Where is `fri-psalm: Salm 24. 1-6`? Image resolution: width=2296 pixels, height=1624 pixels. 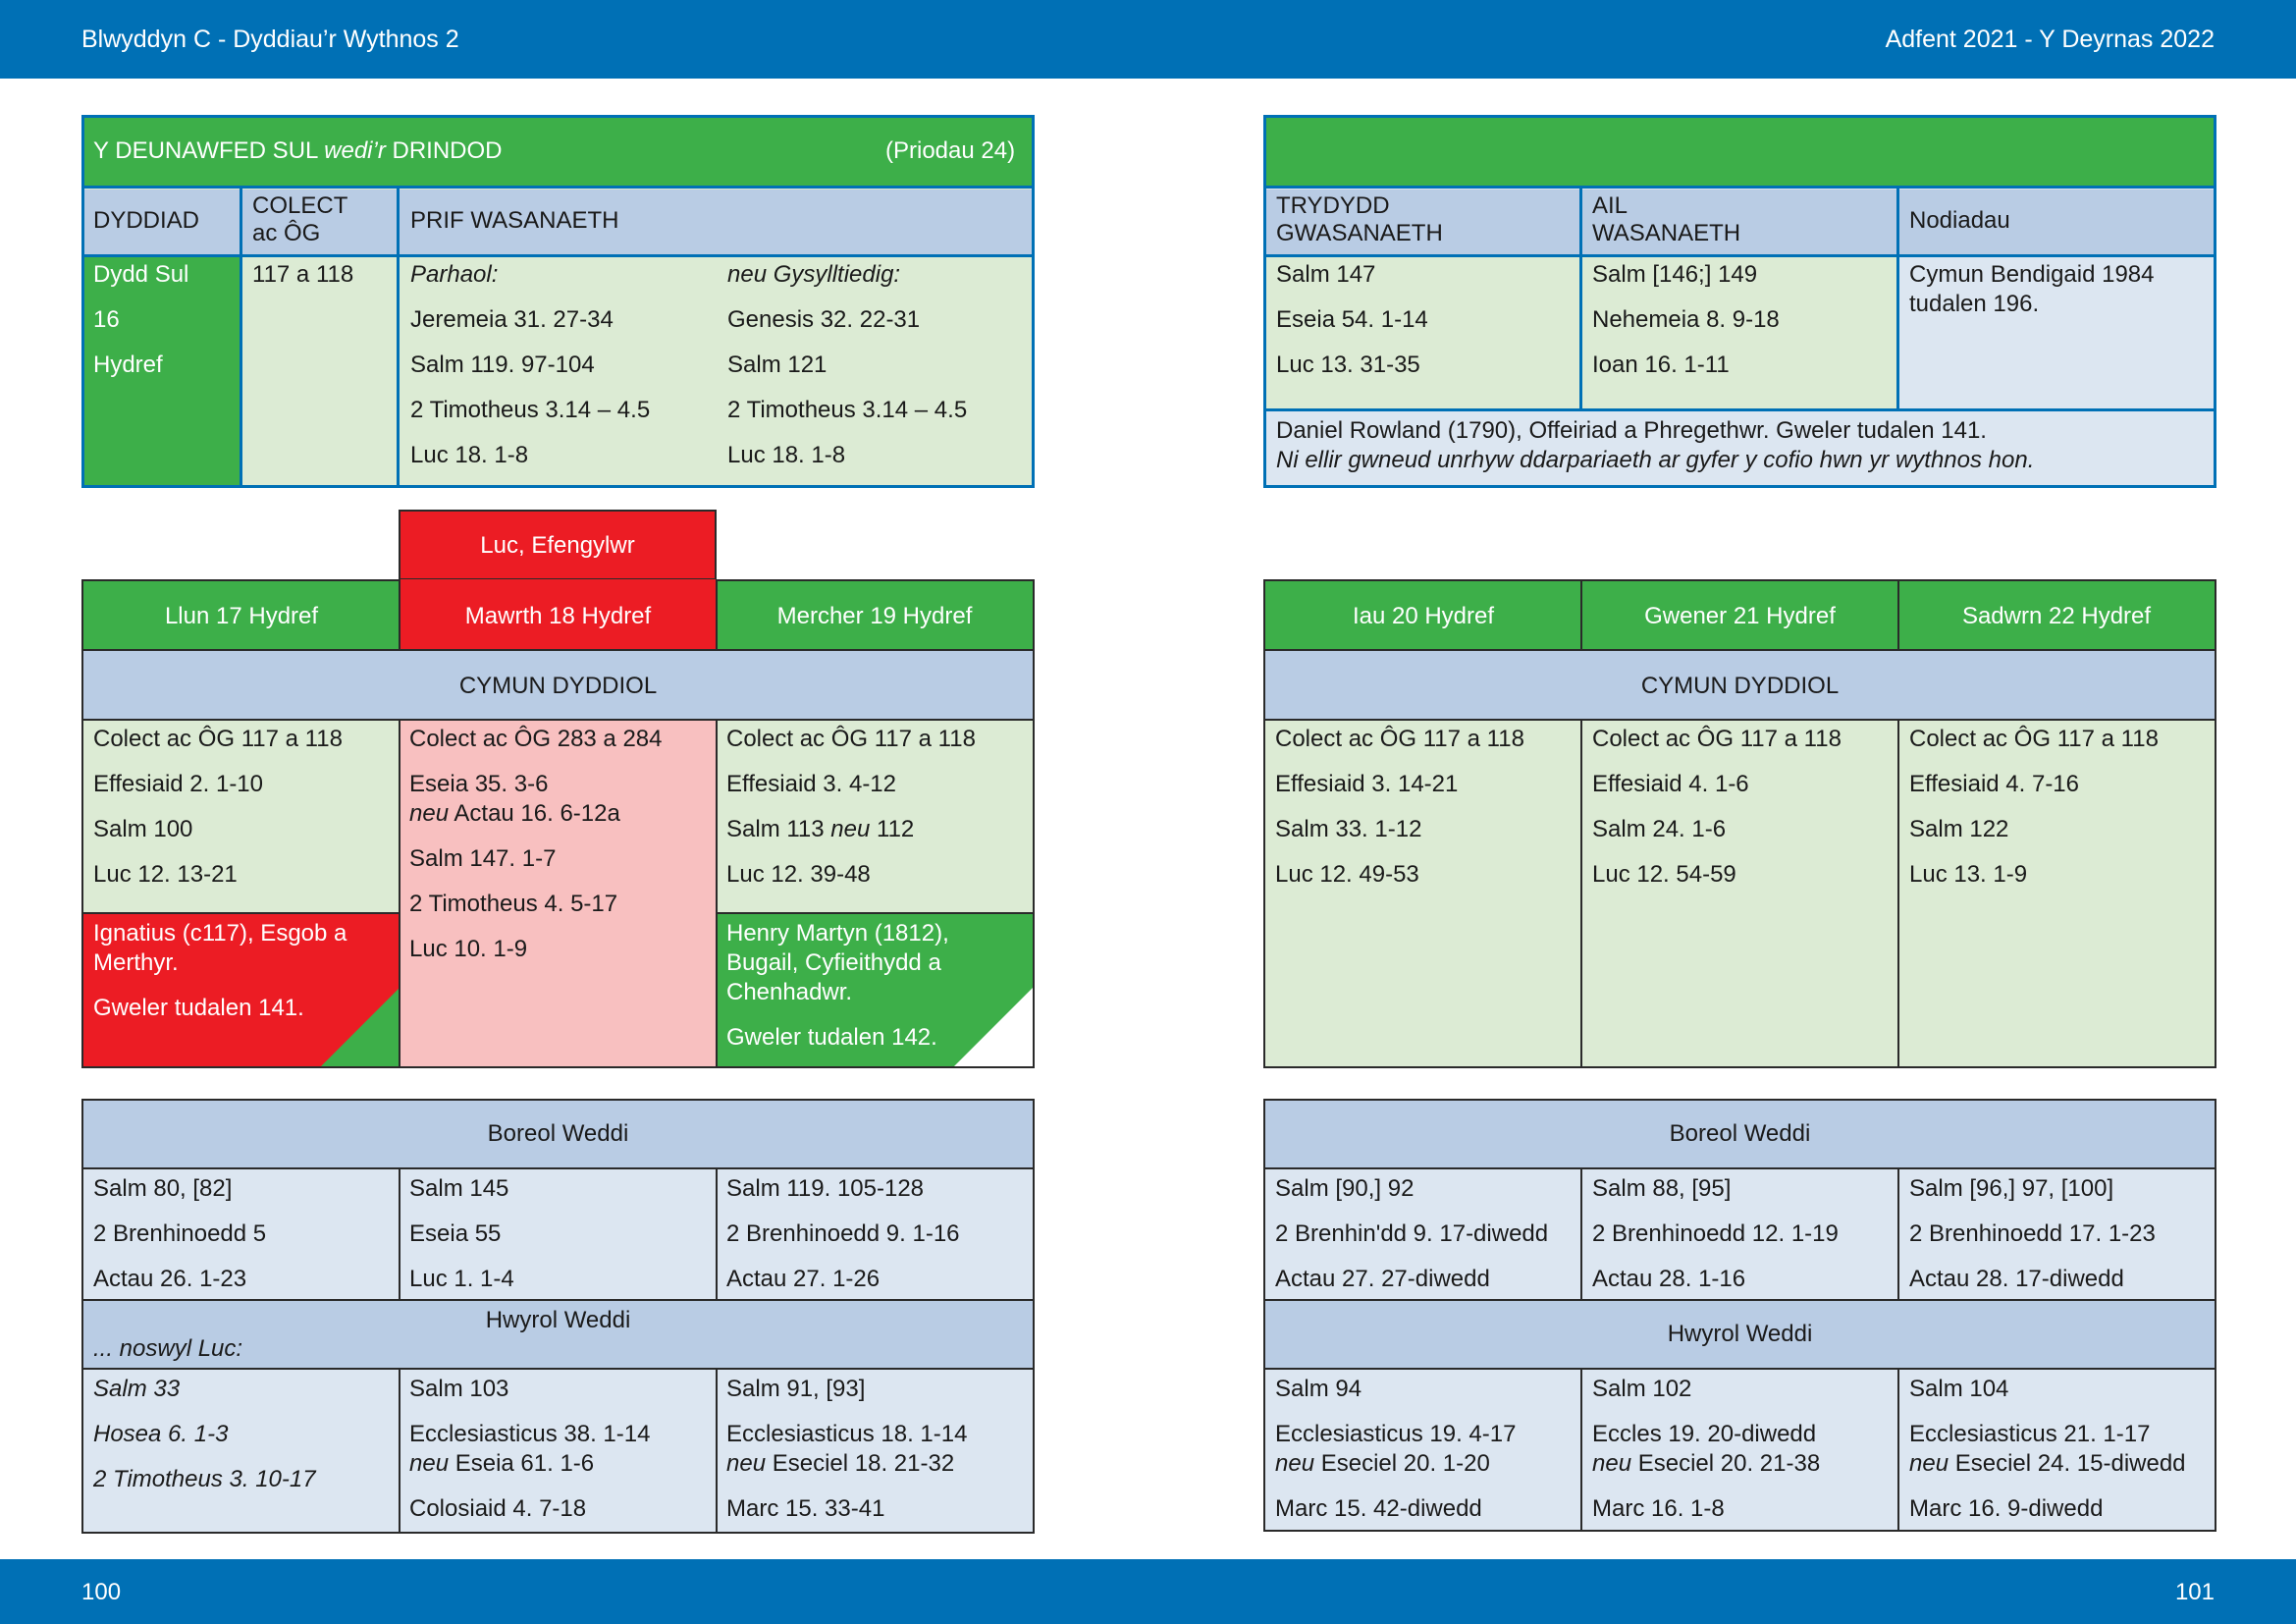 fri-psalm: Salm 24. 1-6 is located at coordinates (1659, 829).